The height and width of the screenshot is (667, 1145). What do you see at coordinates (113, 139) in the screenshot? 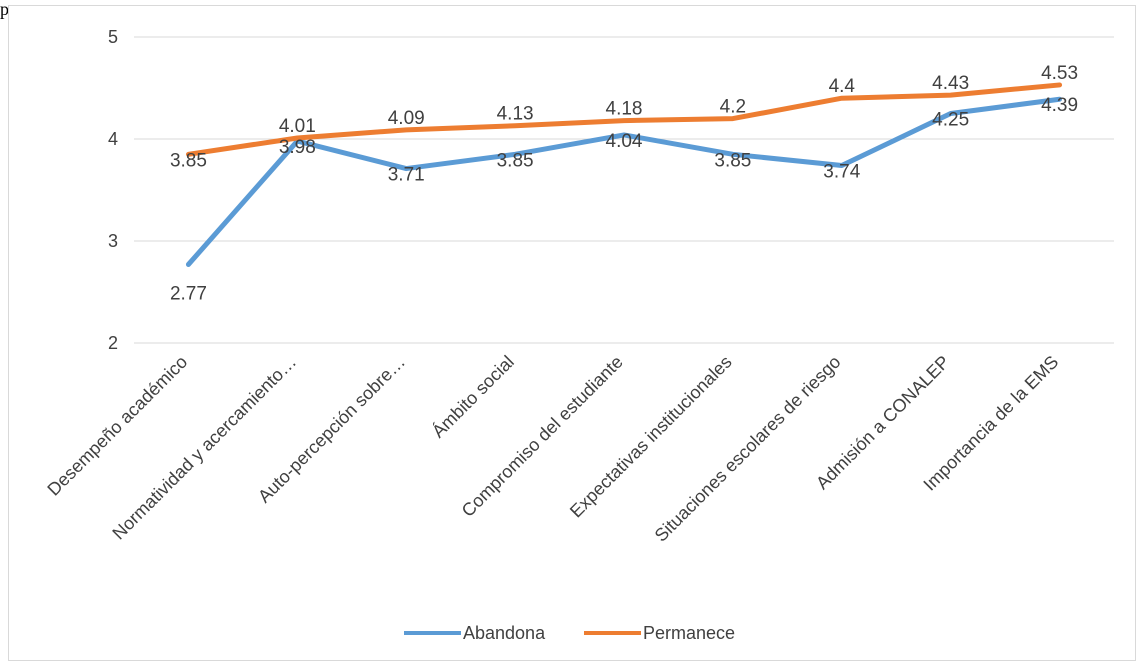
I see `y-tick-label: 4` at bounding box center [113, 139].